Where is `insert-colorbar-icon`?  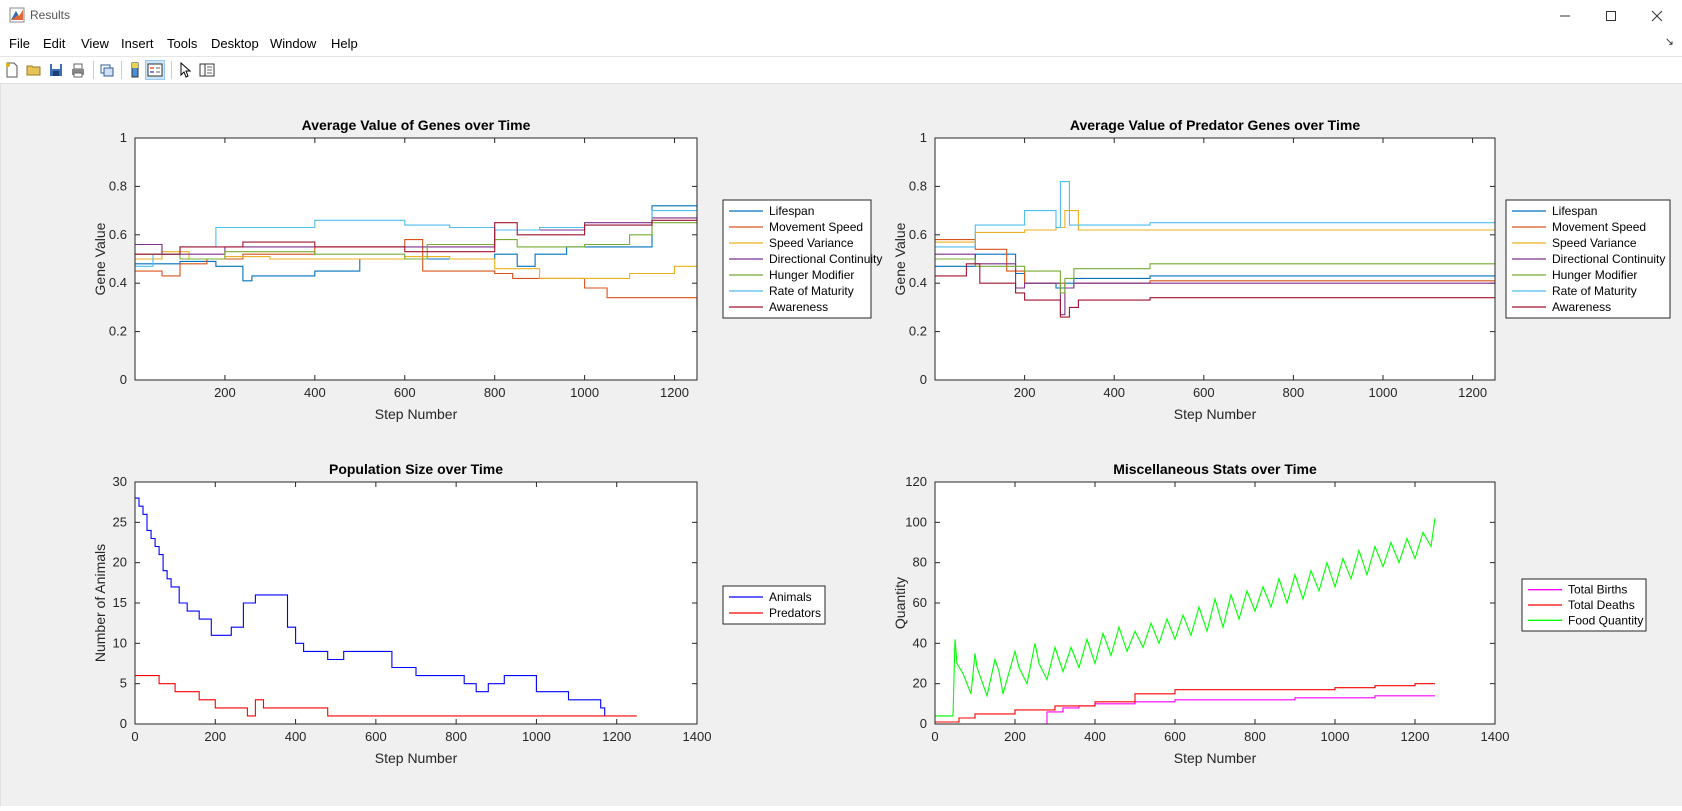 insert-colorbar-icon is located at coordinates (135, 70).